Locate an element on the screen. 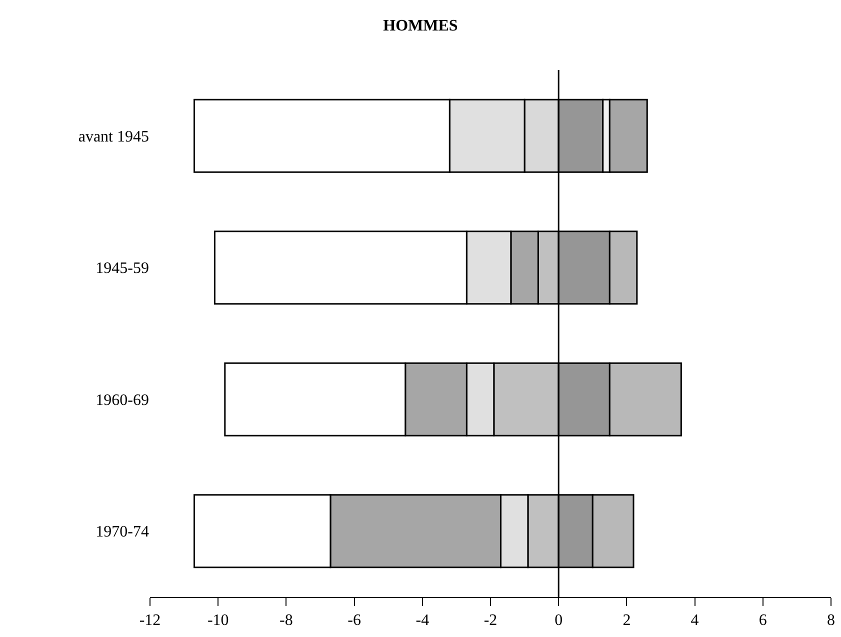  y-tick-label: avant 1945 is located at coordinates (113, 137).